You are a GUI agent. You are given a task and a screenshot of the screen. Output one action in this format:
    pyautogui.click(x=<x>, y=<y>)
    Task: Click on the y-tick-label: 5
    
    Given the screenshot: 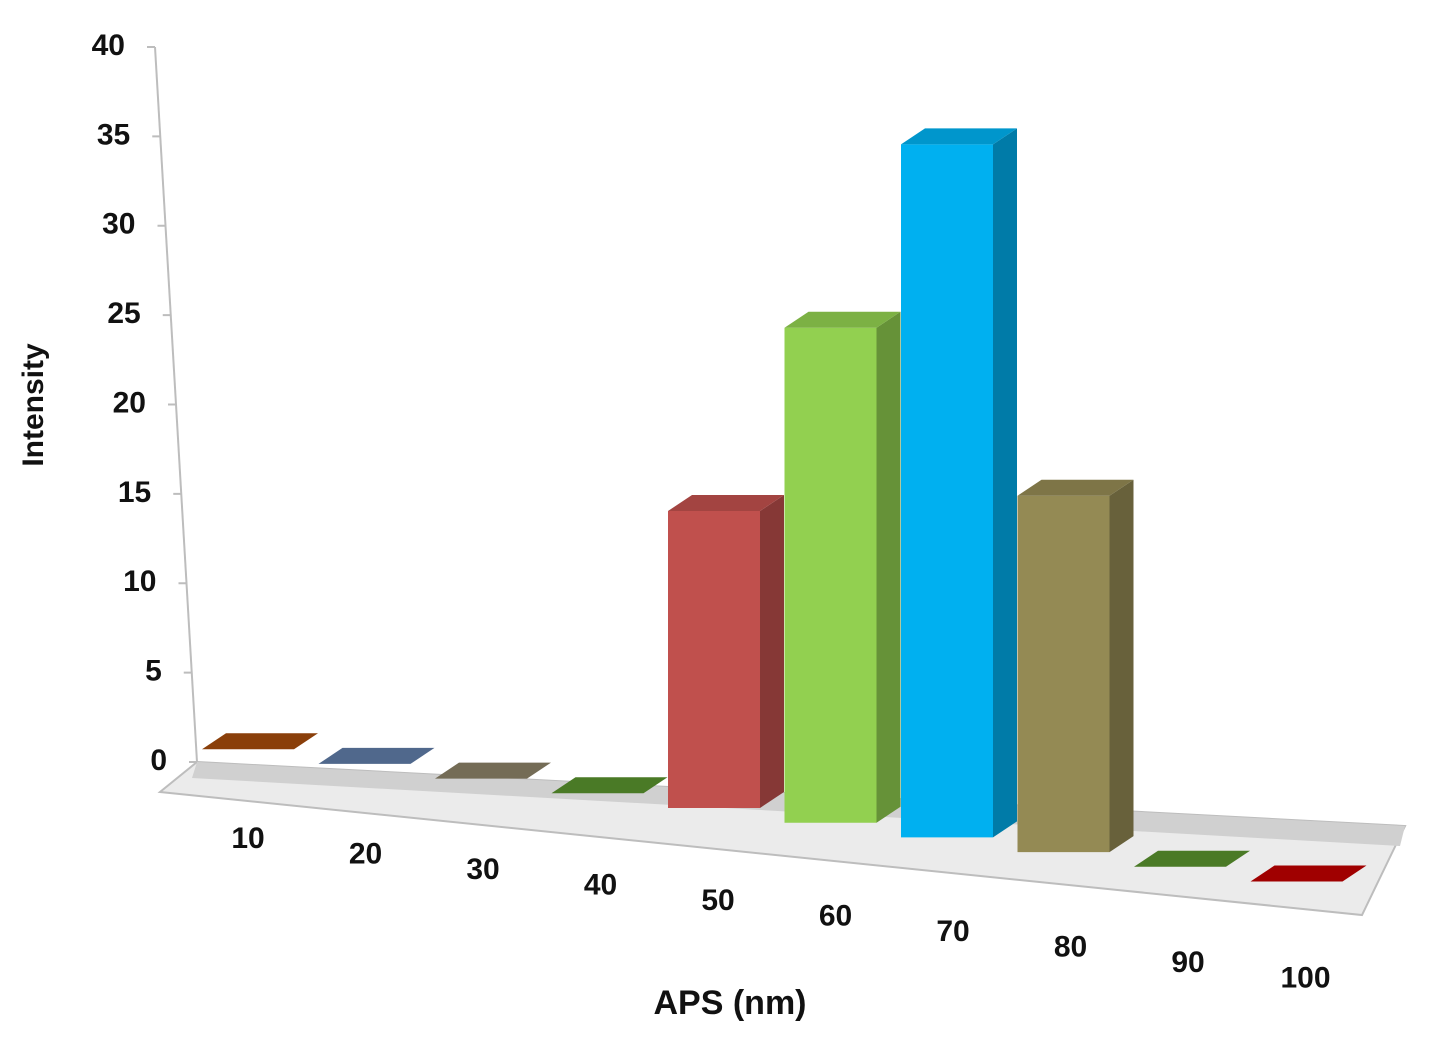 What is the action you would take?
    pyautogui.click(x=153, y=671)
    